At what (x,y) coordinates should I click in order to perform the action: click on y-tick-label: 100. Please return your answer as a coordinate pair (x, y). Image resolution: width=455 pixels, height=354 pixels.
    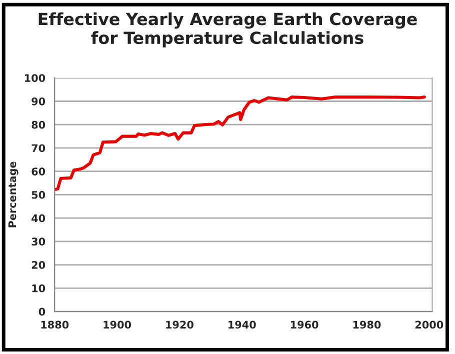
    Looking at the image, I should click on (35, 78).